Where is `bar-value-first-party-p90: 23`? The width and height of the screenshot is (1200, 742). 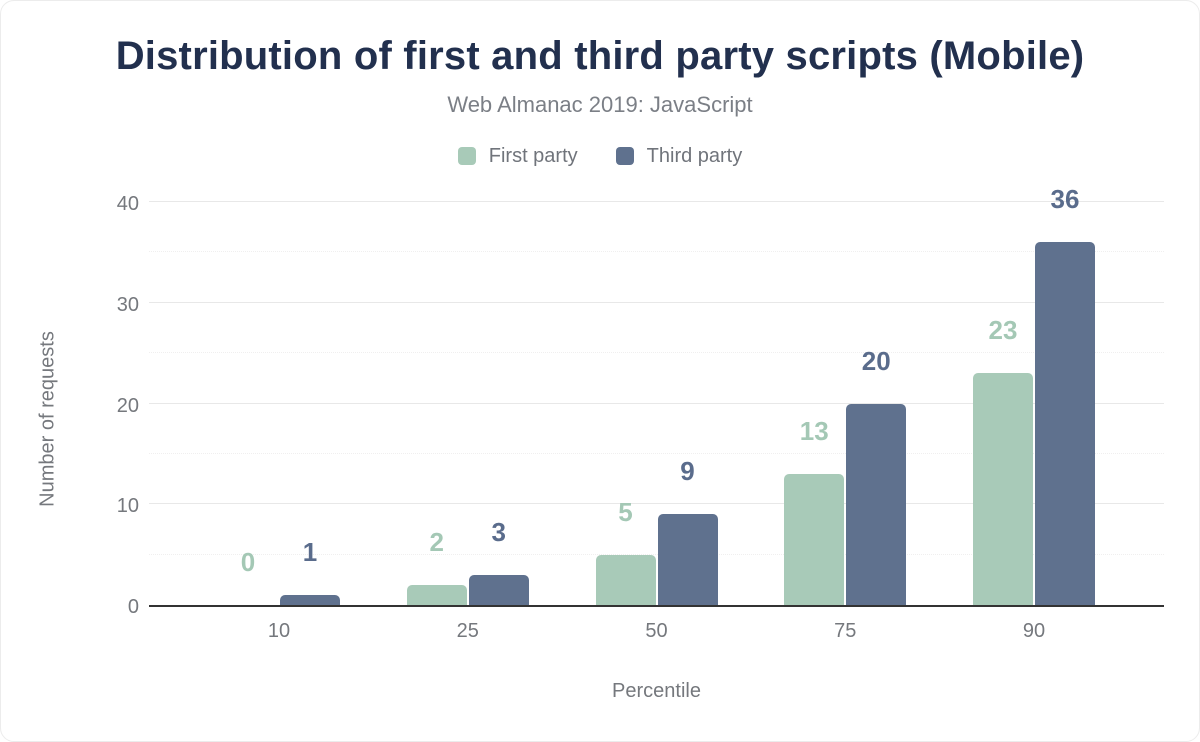 bar-value-first-party-p90: 23 is located at coordinates (1003, 330).